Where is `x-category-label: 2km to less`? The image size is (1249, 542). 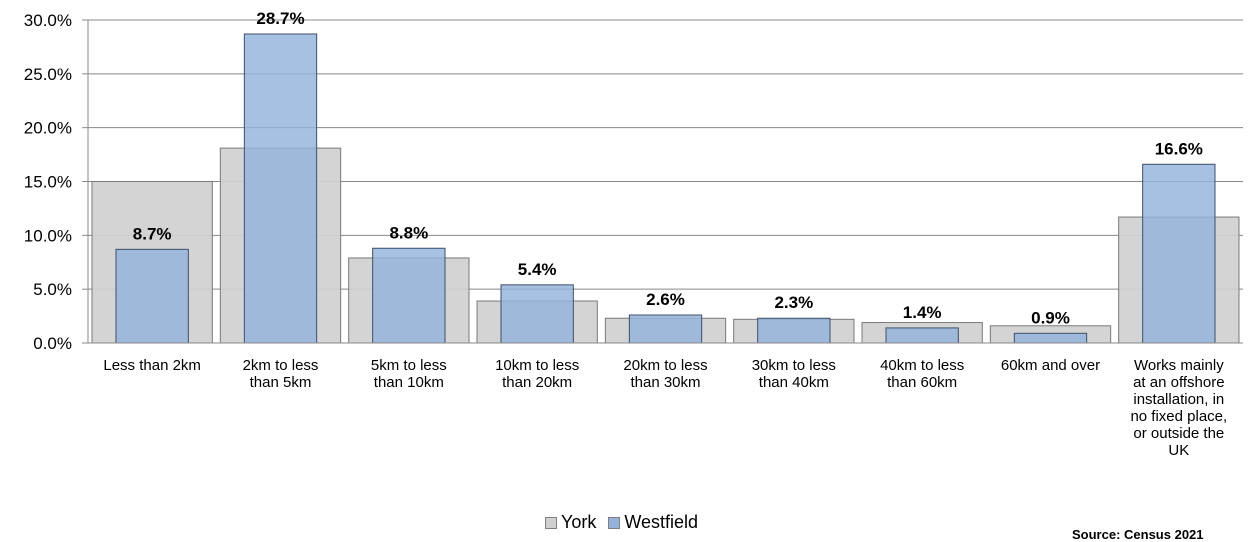
x-category-label: 2km to less is located at coordinates (281, 365).